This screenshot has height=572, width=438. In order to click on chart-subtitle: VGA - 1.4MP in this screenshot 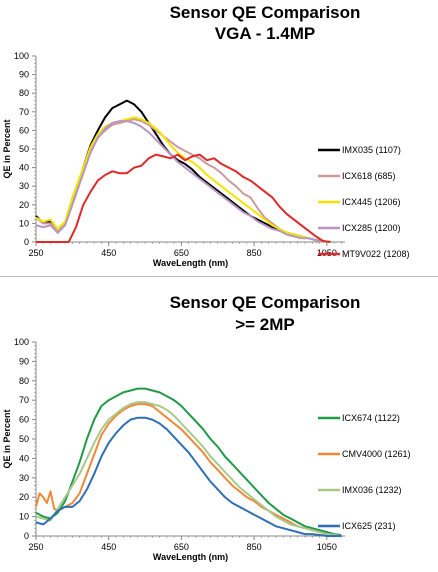, I will do `click(265, 33)`.